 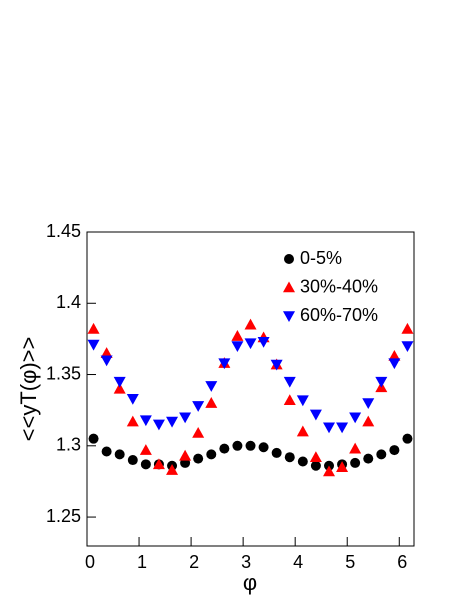 I want to click on x-tick-label: 5, so click(x=350, y=562).